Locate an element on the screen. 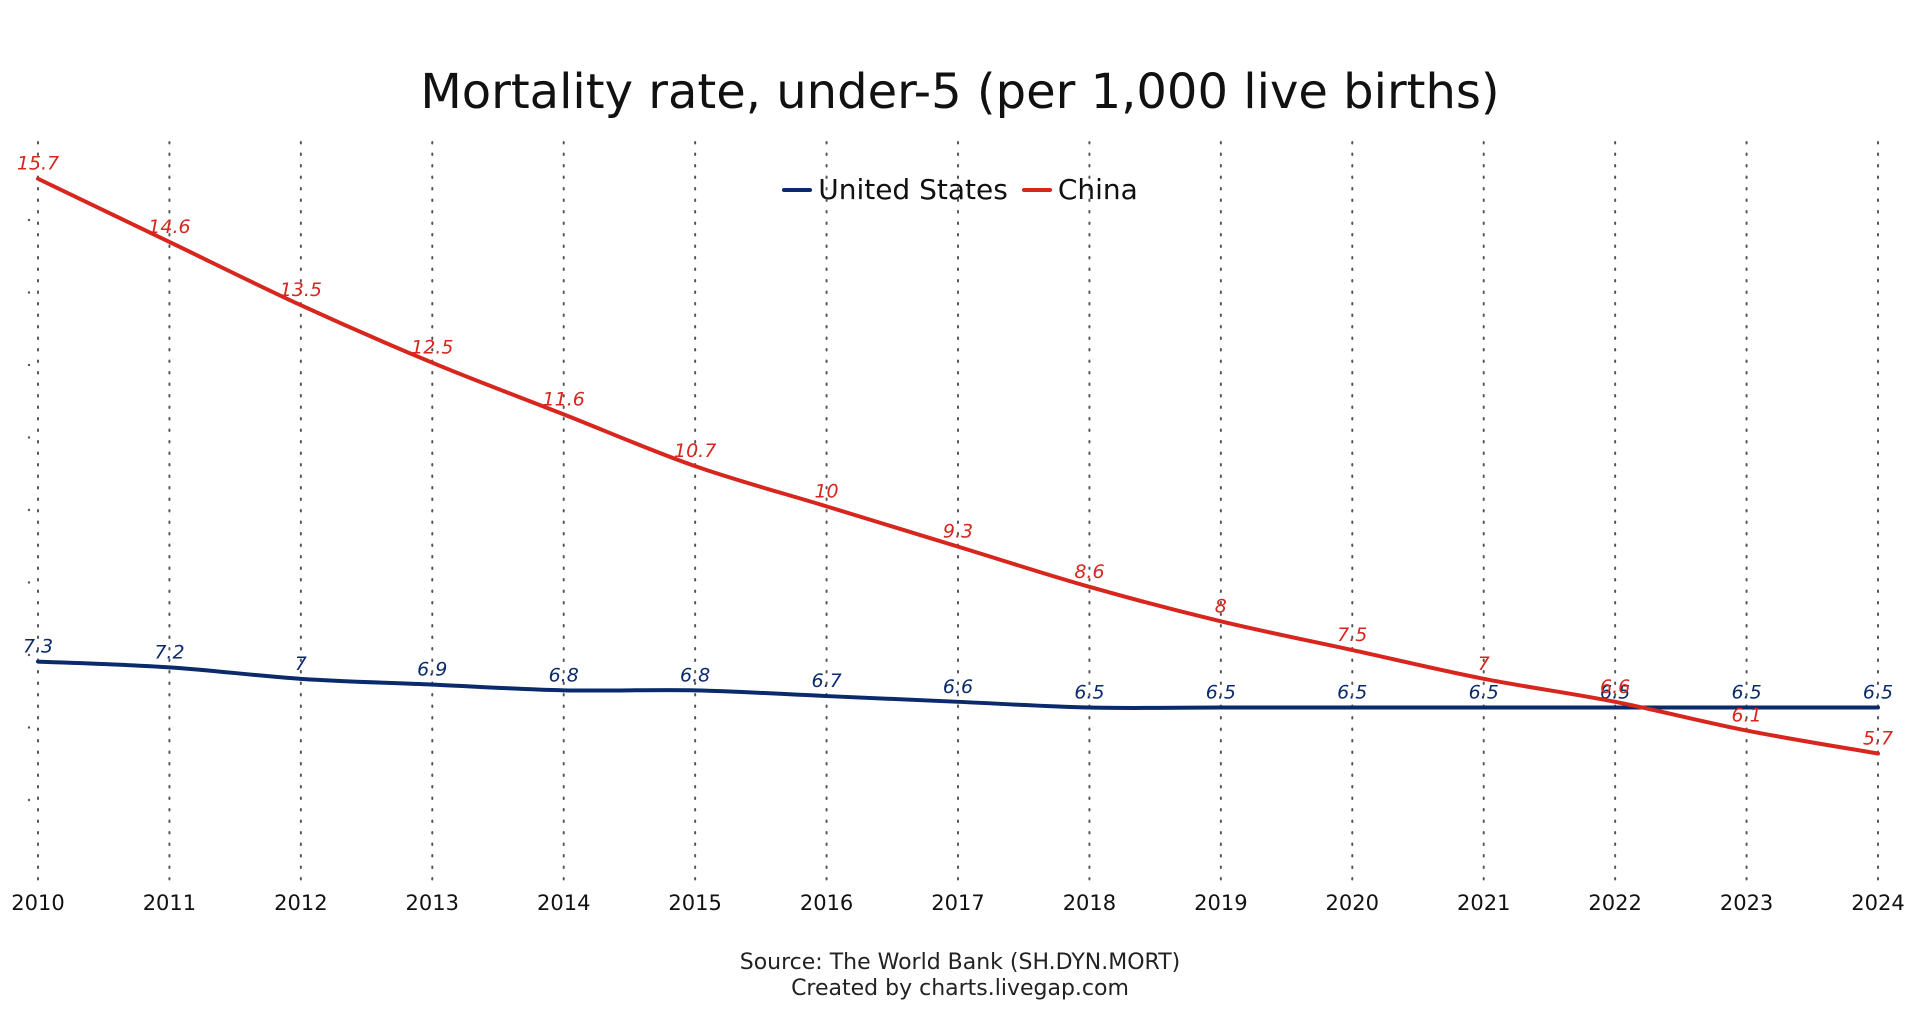 This screenshot has width=1920, height=1020. x-tick-label: 2019 is located at coordinates (1220, 903).